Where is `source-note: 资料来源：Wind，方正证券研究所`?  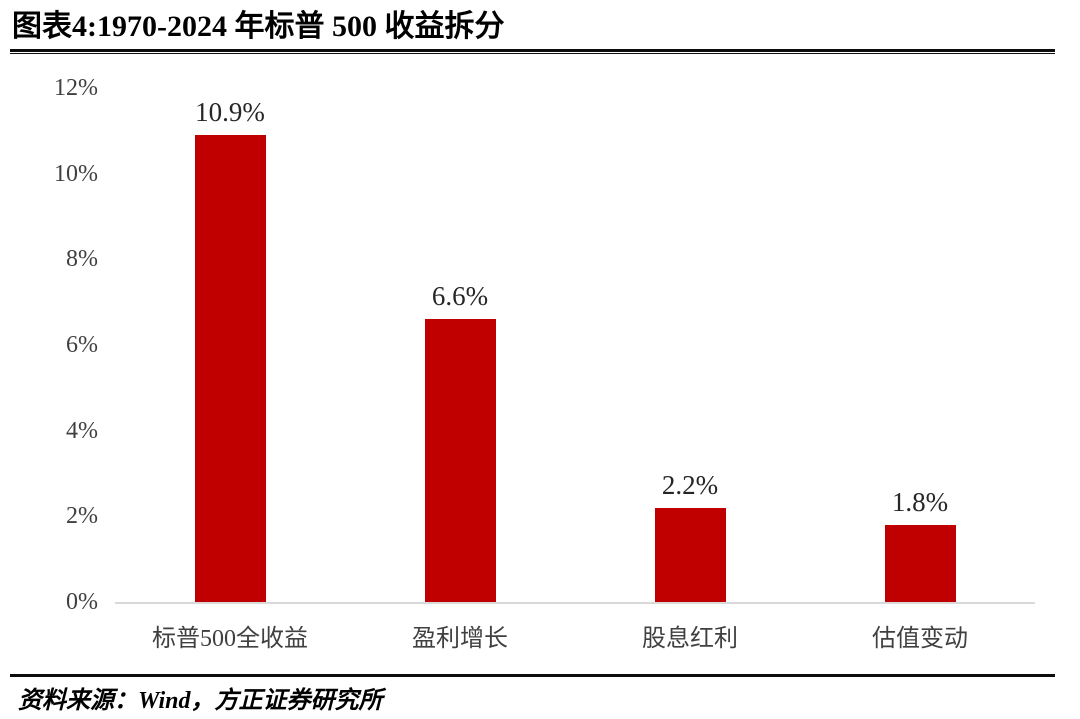
source-note: 资料来源：Wind，方正证券研究所 is located at coordinates (200, 701).